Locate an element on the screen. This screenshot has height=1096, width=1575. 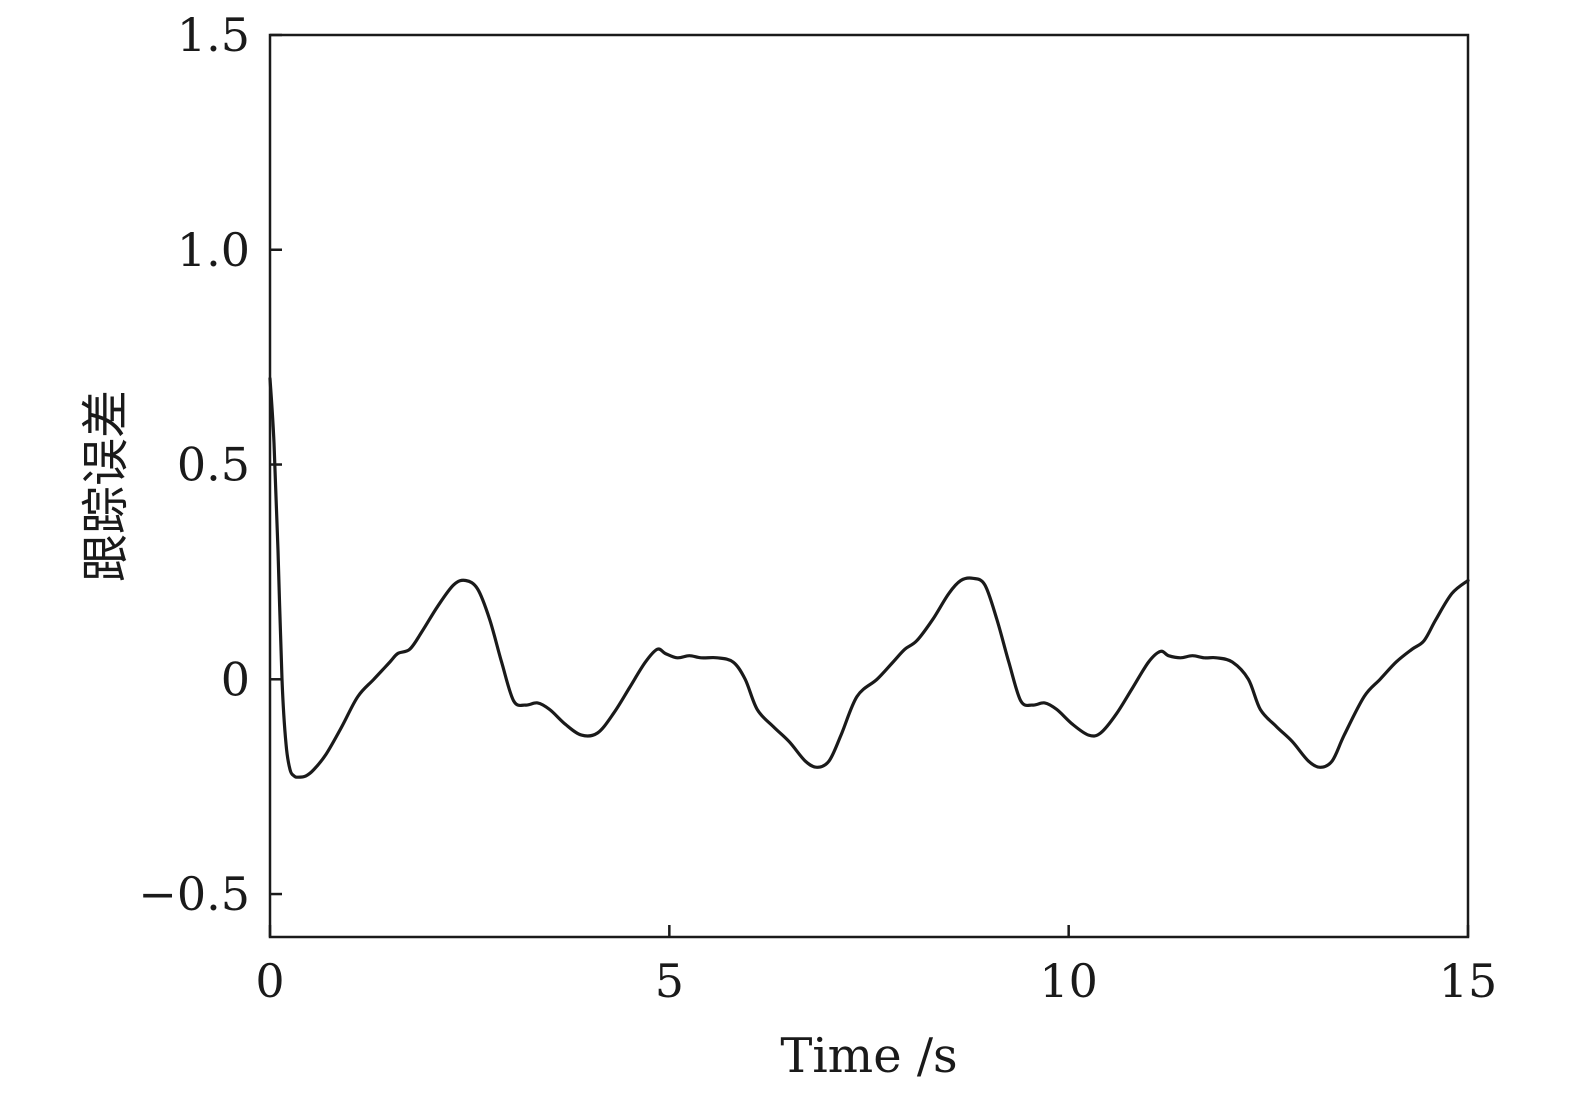
x-tick-label: 0 is located at coordinates (269, 981).